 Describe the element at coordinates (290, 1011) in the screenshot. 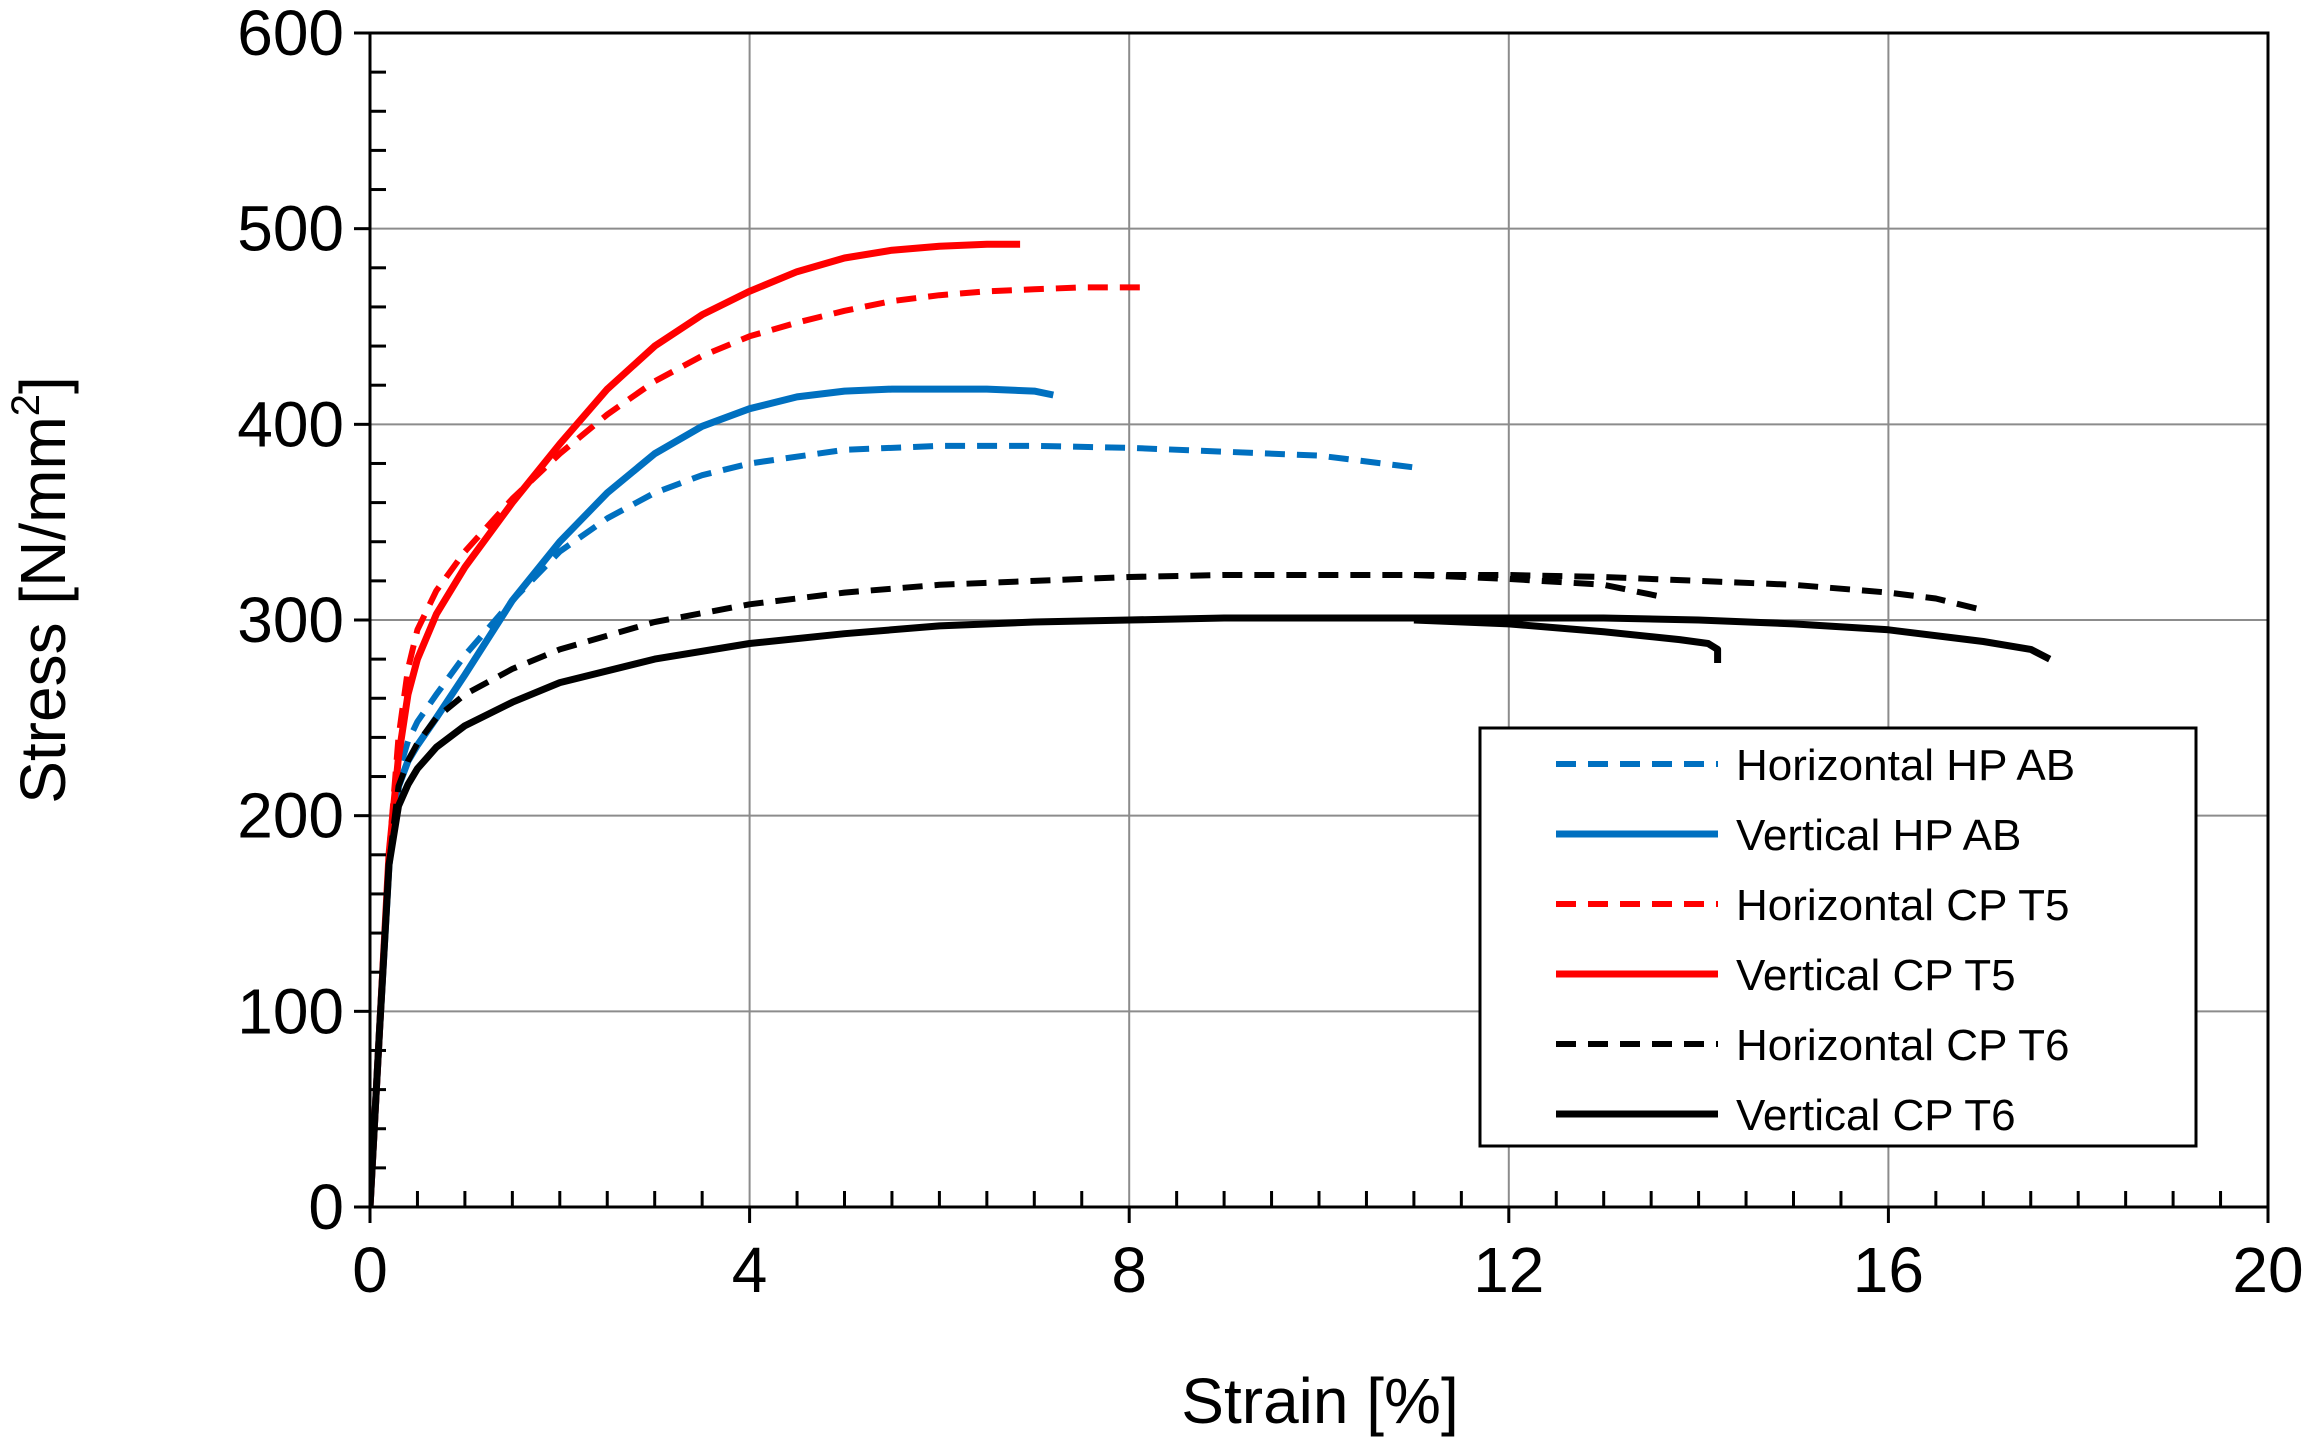

I see `y-tick-label: 100` at that location.